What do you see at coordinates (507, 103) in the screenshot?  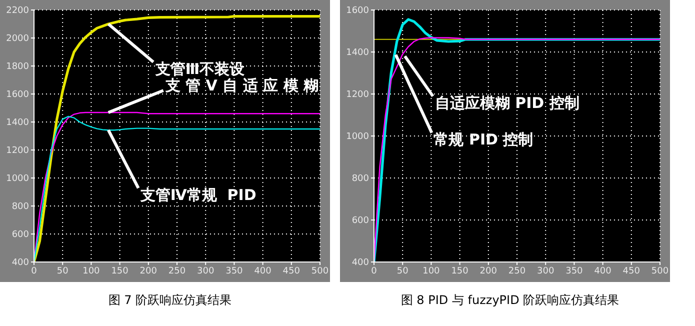 I see `annotation: 自适应模糊 PID 控制` at bounding box center [507, 103].